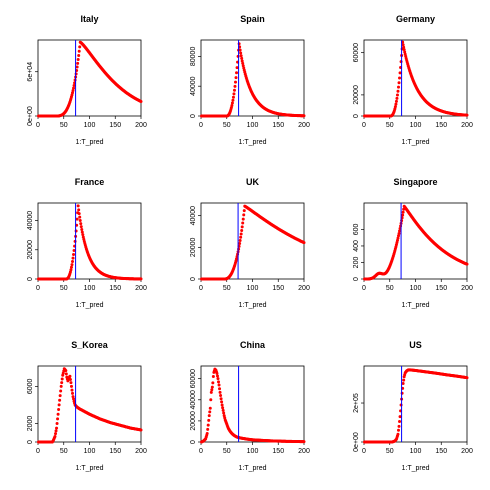 The width and height of the screenshot is (490, 490). I want to click on y-tick-label: 6000, so click(30, 387).